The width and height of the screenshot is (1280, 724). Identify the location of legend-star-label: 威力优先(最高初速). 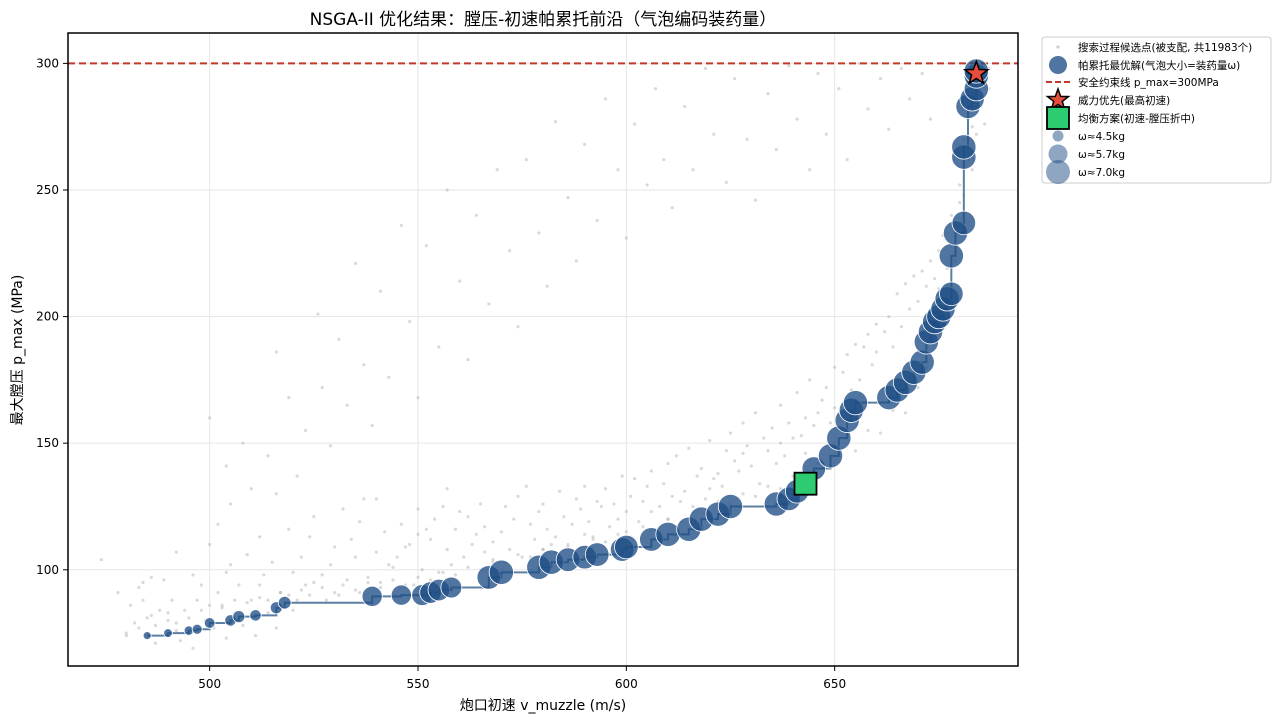
(1124, 100).